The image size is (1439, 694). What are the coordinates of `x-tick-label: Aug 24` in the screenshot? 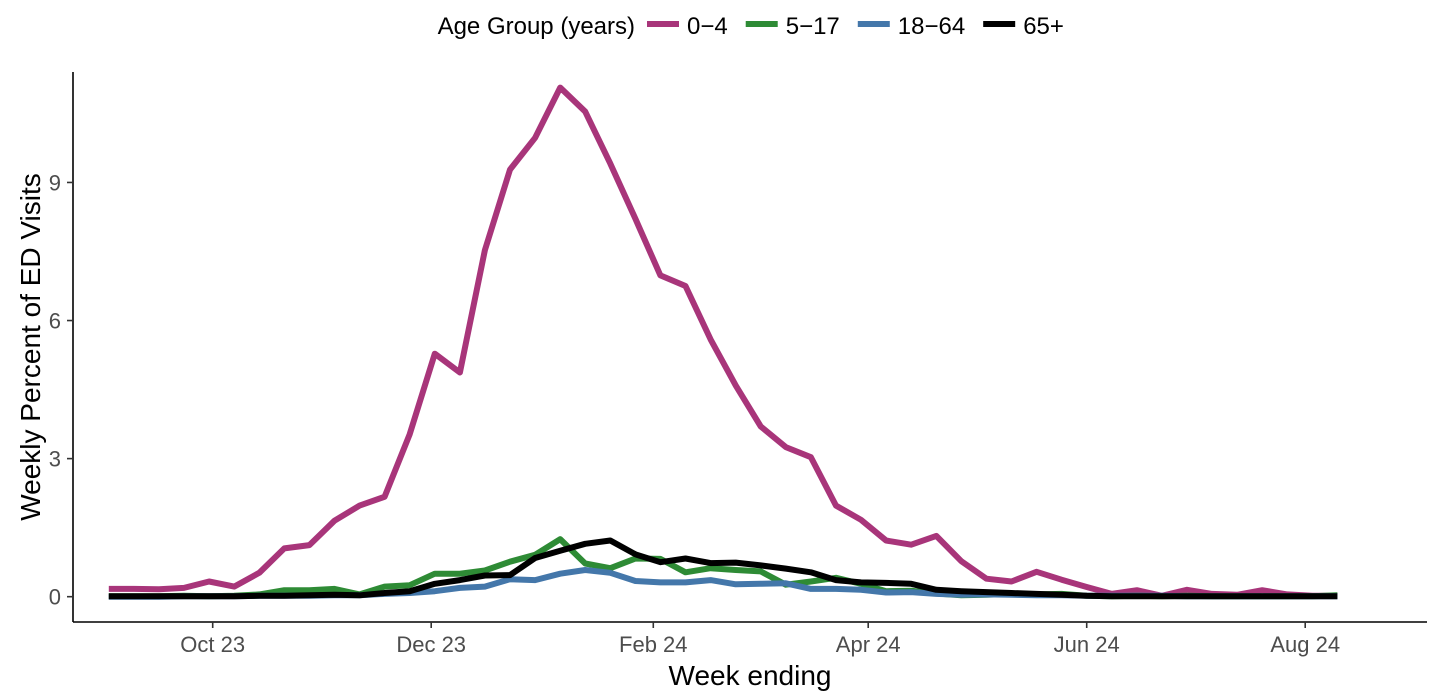 It's located at (1305, 644).